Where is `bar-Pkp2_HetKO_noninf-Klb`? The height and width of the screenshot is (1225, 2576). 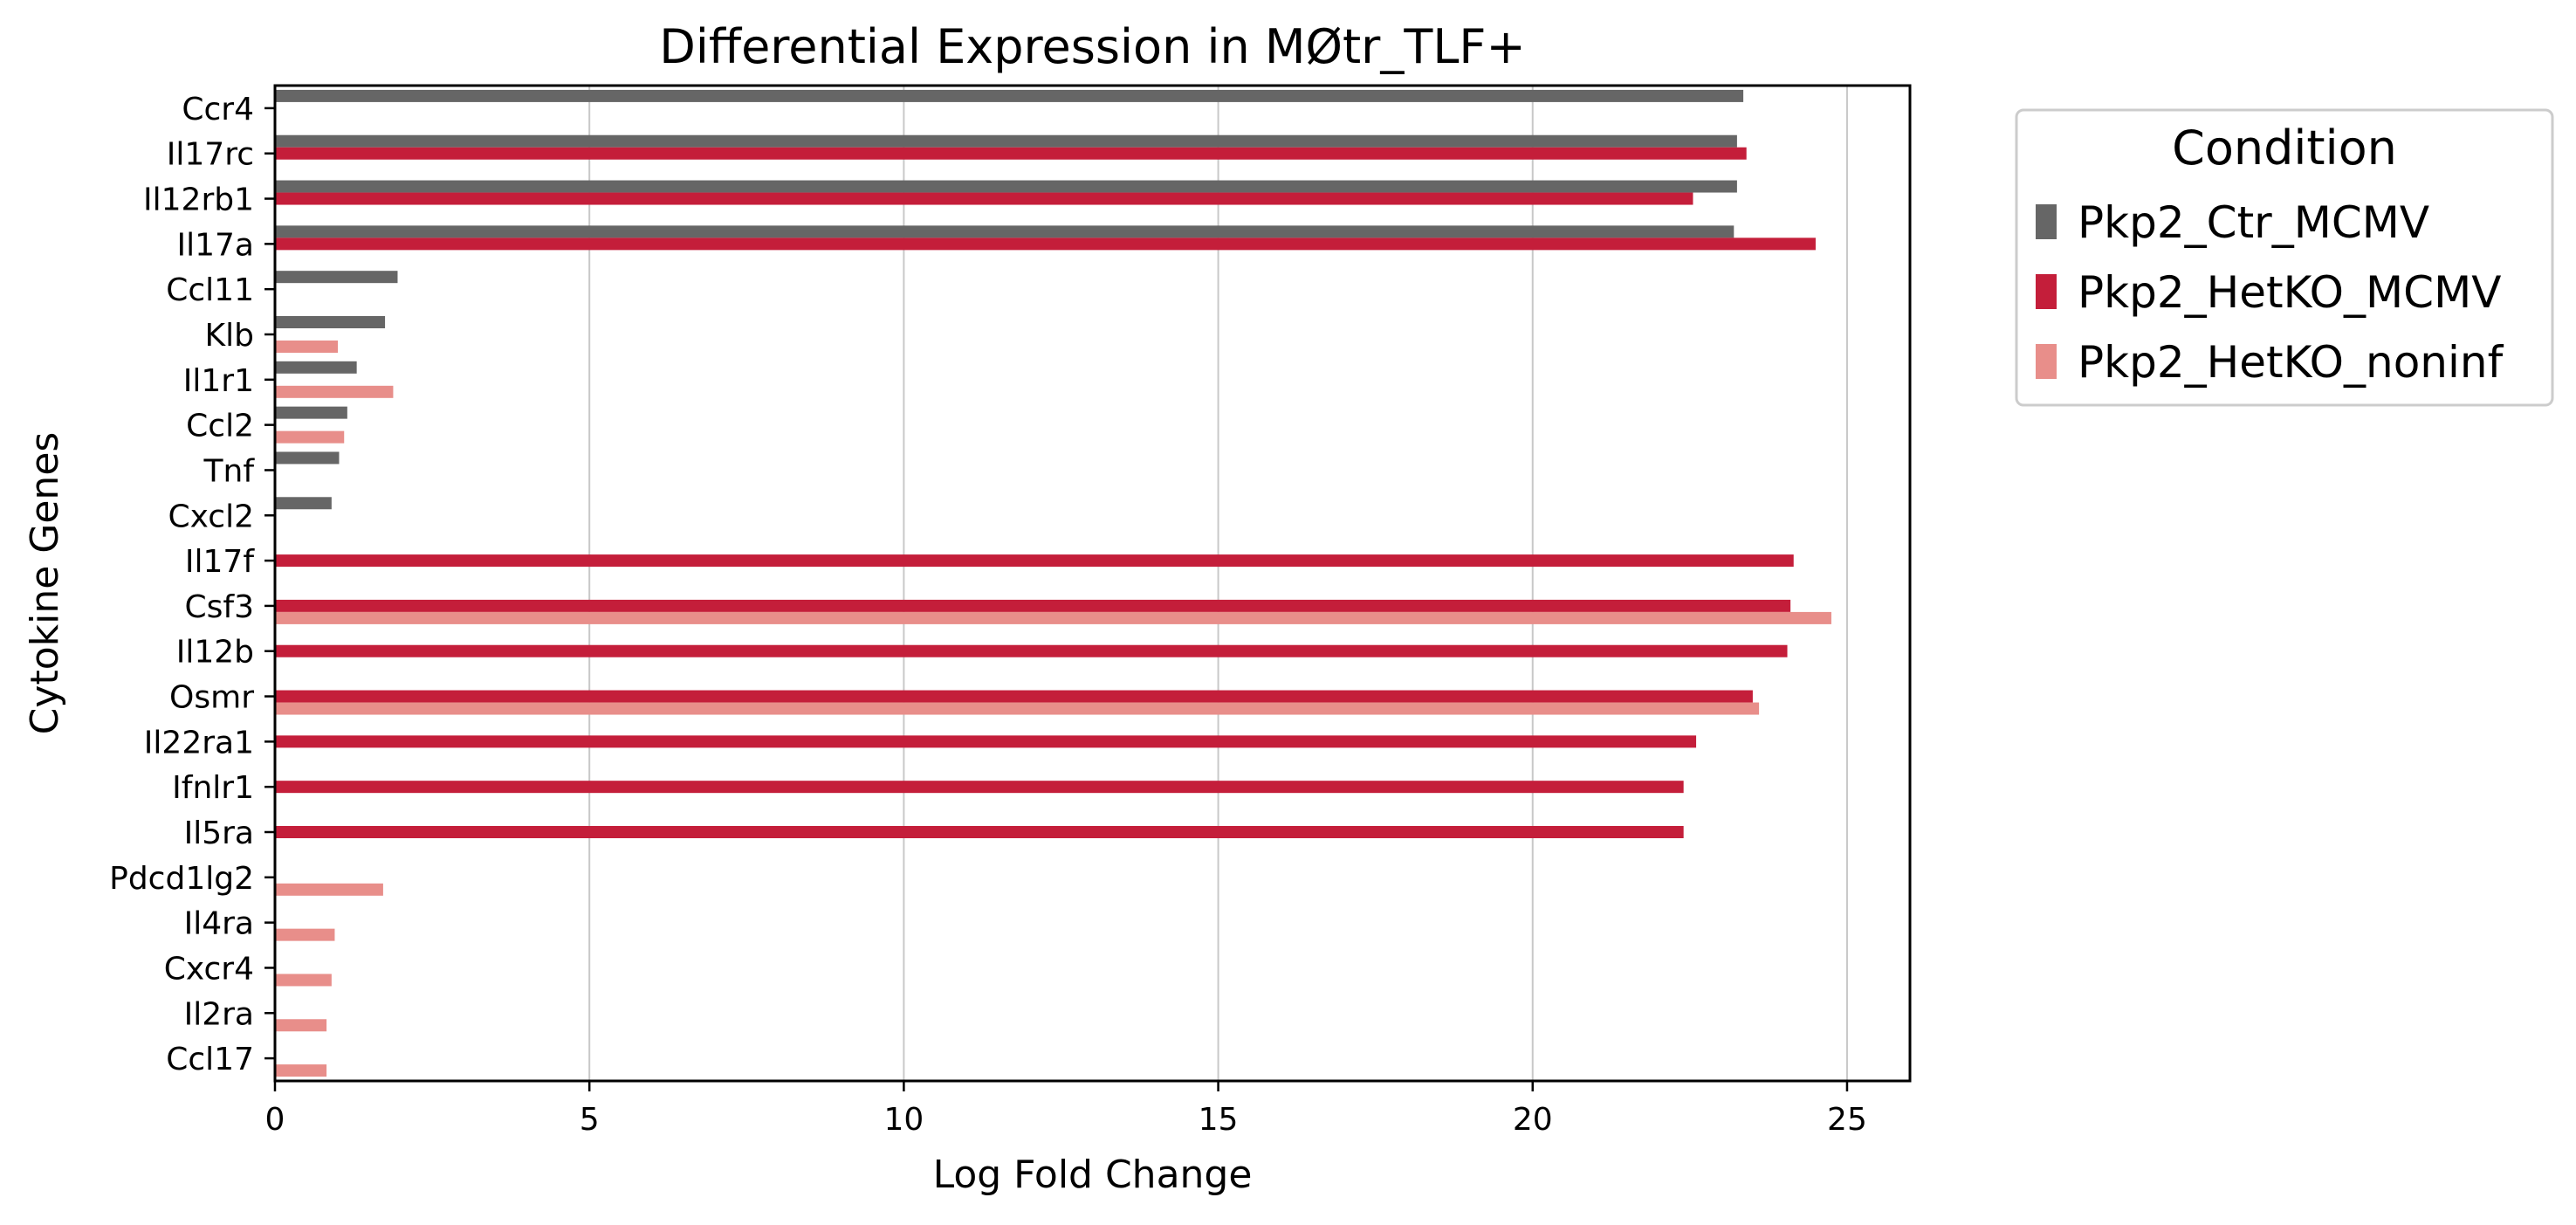
bar-Pkp2_HetKO_noninf-Klb is located at coordinates (307, 347).